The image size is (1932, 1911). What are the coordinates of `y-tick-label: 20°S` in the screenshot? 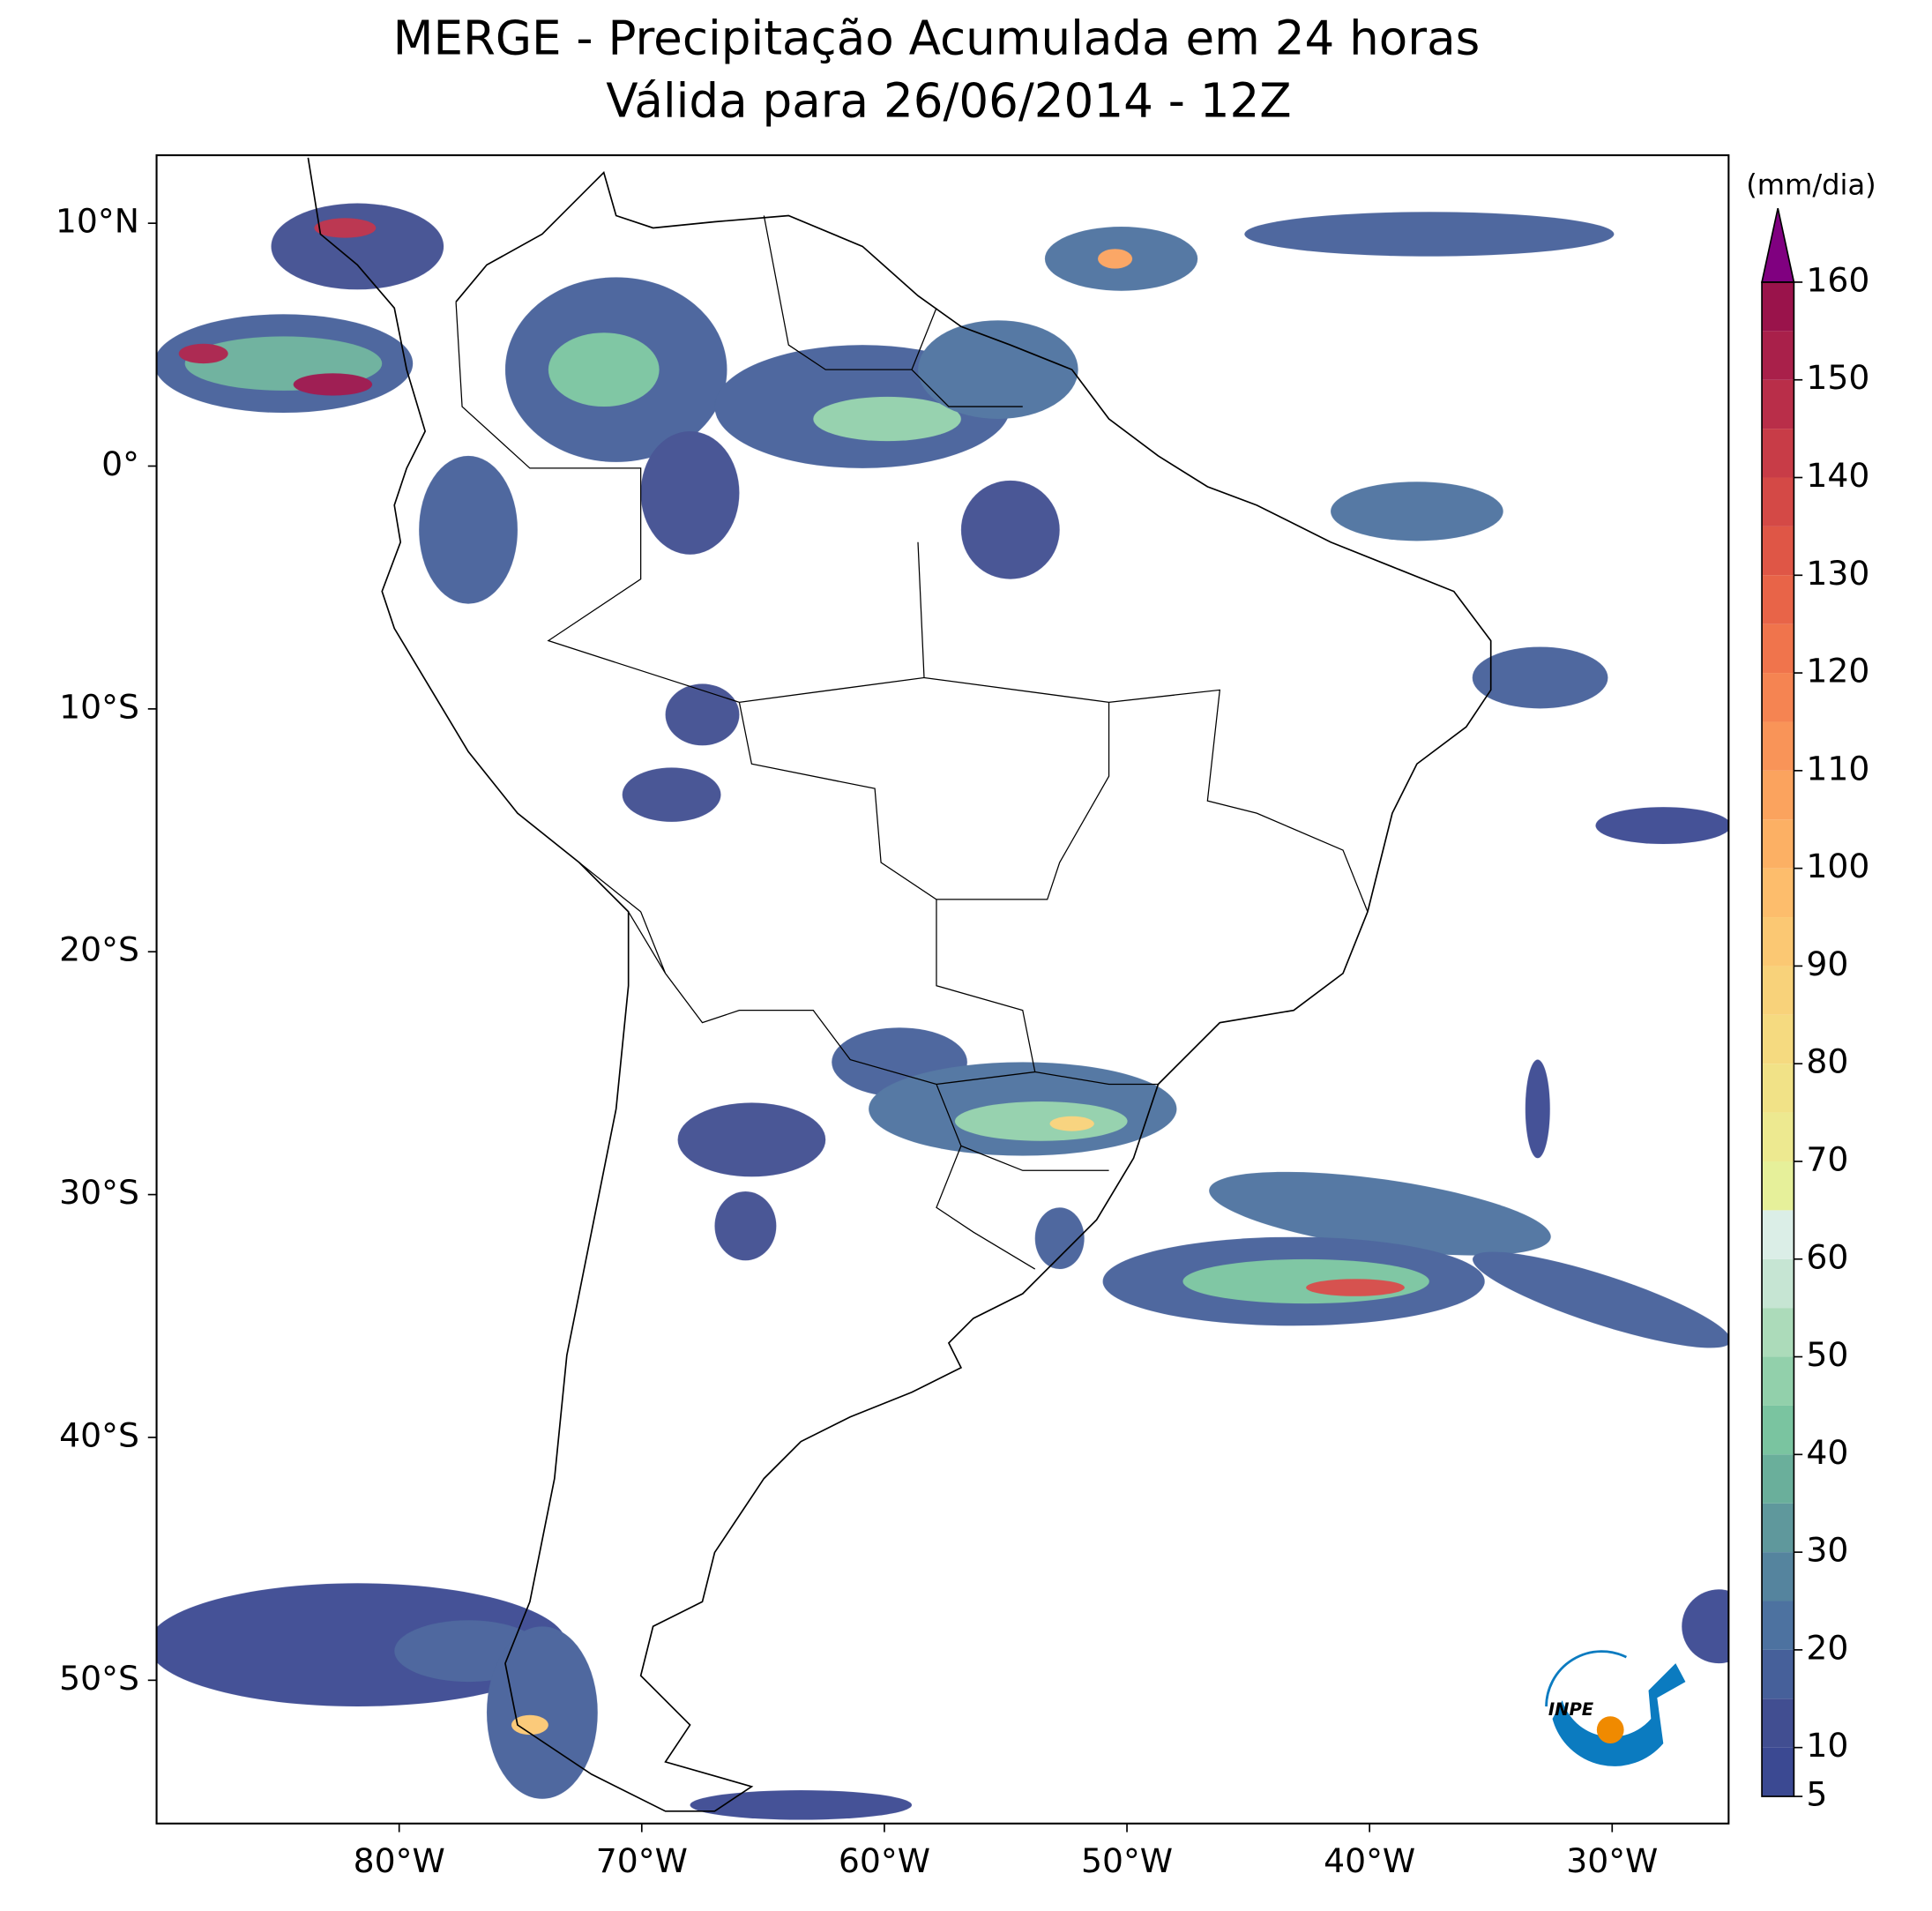 It's located at (99, 950).